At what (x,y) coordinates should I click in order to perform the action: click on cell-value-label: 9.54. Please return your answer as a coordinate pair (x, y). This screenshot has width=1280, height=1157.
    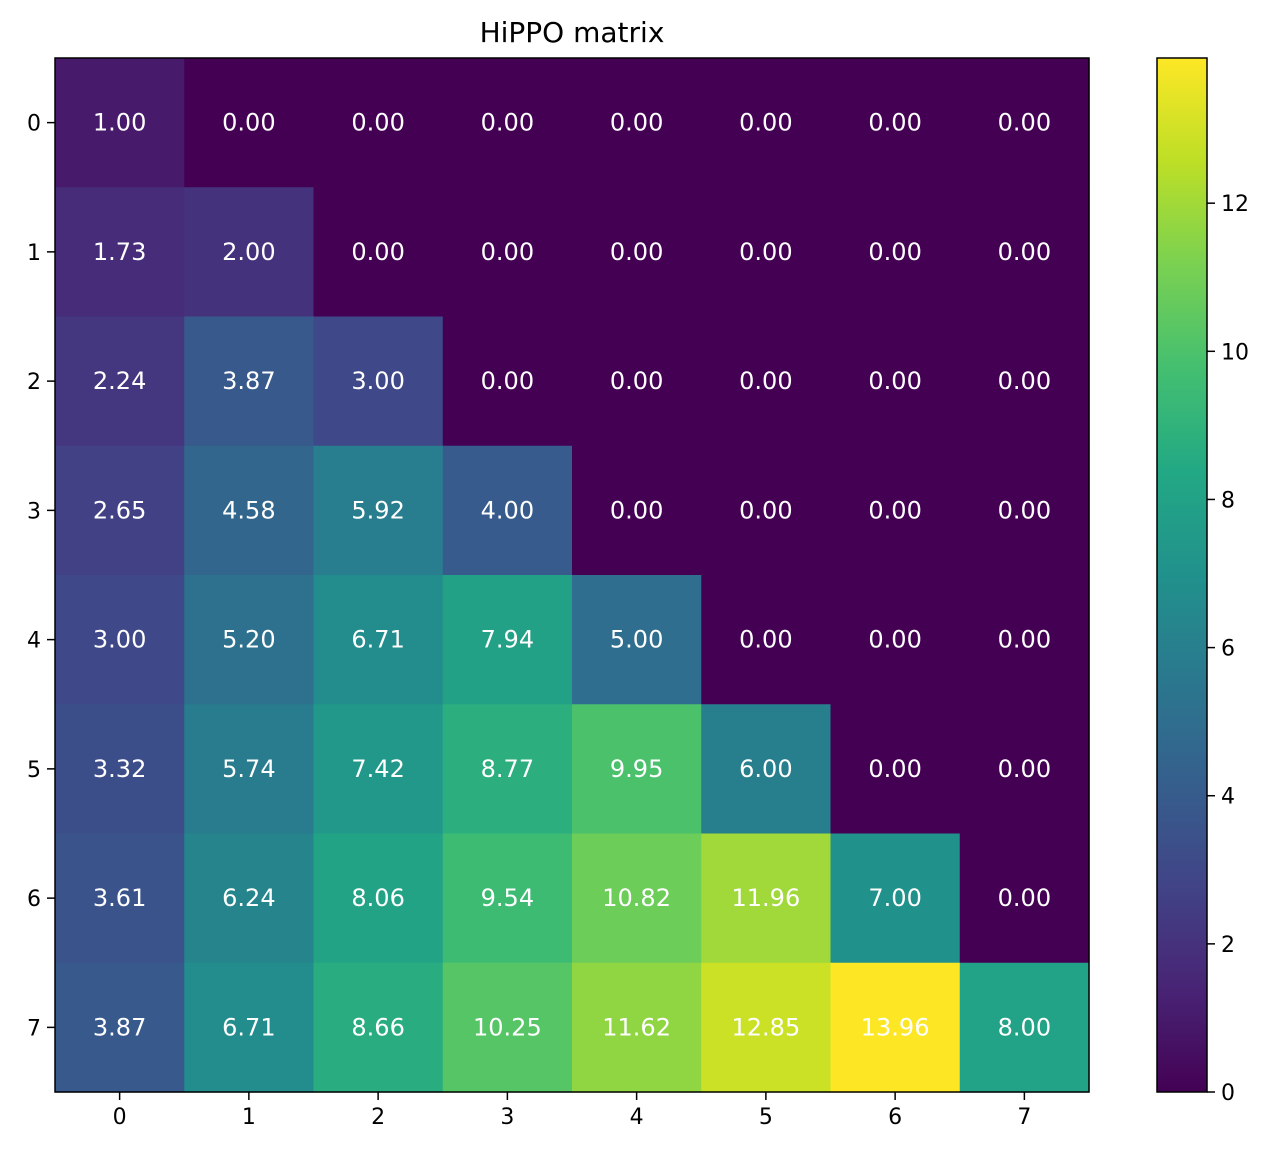
    Looking at the image, I should click on (507, 898).